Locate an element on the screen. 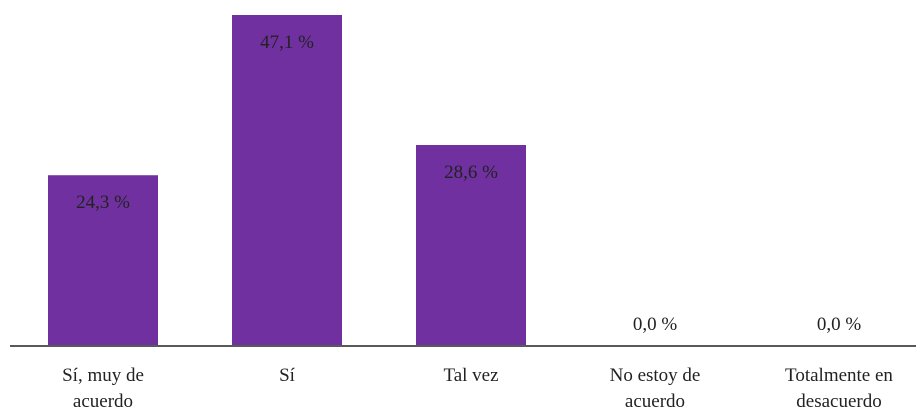  category-label-3-line-0: No estoy de is located at coordinates (655, 375).